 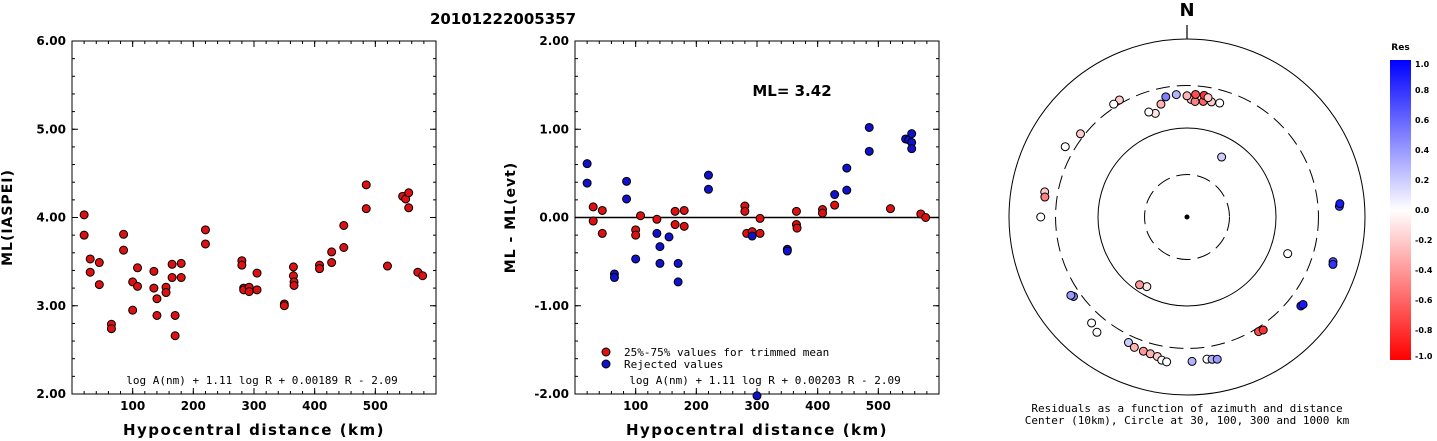 What do you see at coordinates (51, 218) in the screenshot?
I see `y-tick-label: 4.00` at bounding box center [51, 218].